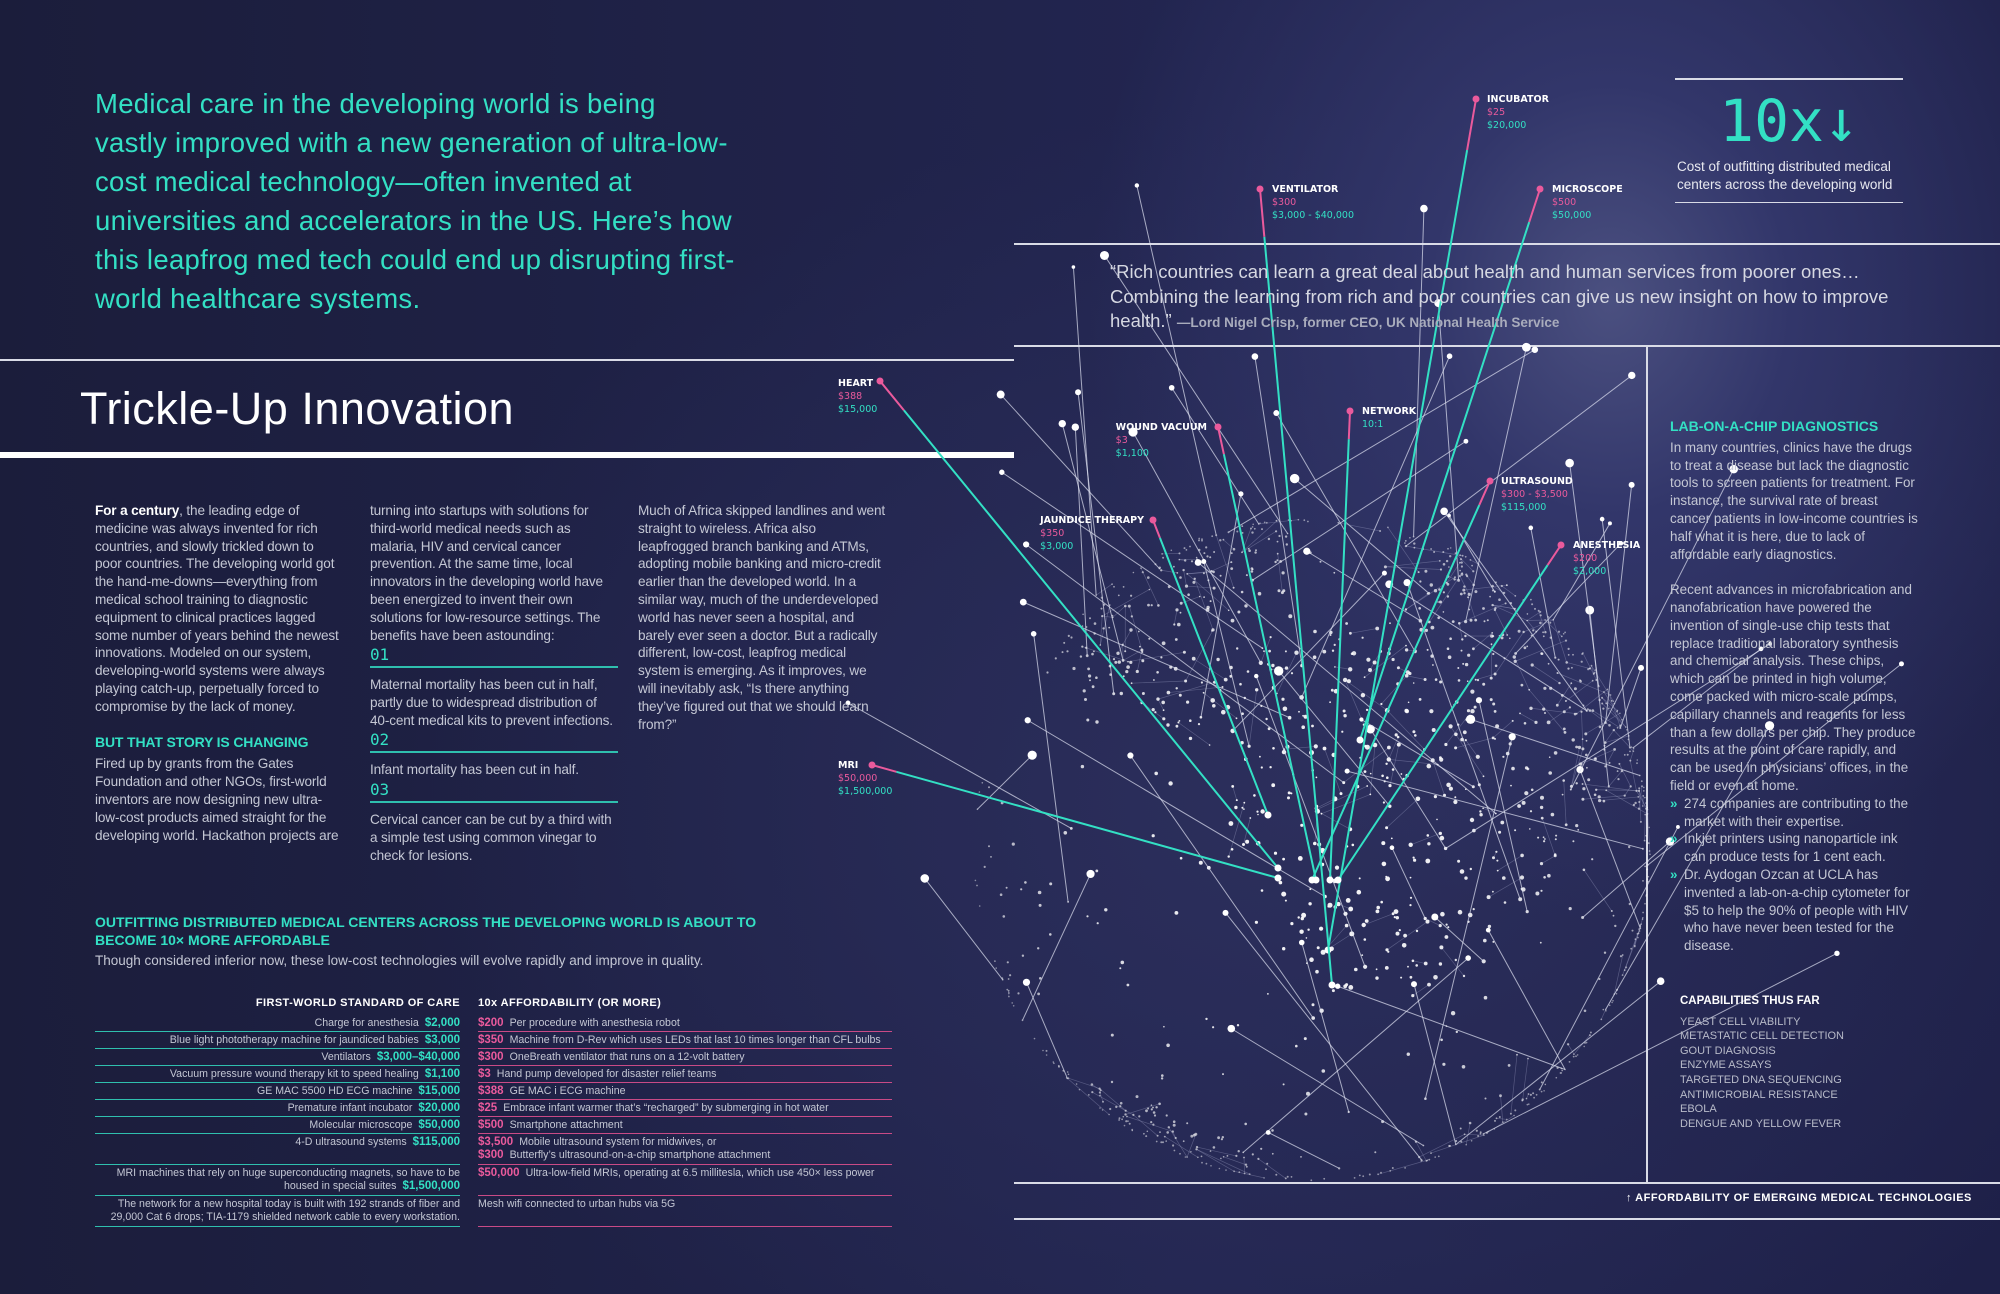  Describe the element at coordinates (1284, 202) in the screenshot. I see `label-low-cost: $300` at that location.